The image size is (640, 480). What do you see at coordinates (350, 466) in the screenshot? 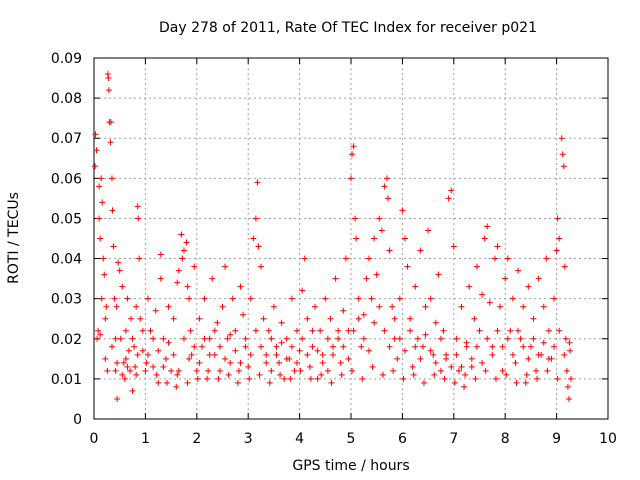
I see `x-axis-label: GPS time / hours` at bounding box center [350, 466].